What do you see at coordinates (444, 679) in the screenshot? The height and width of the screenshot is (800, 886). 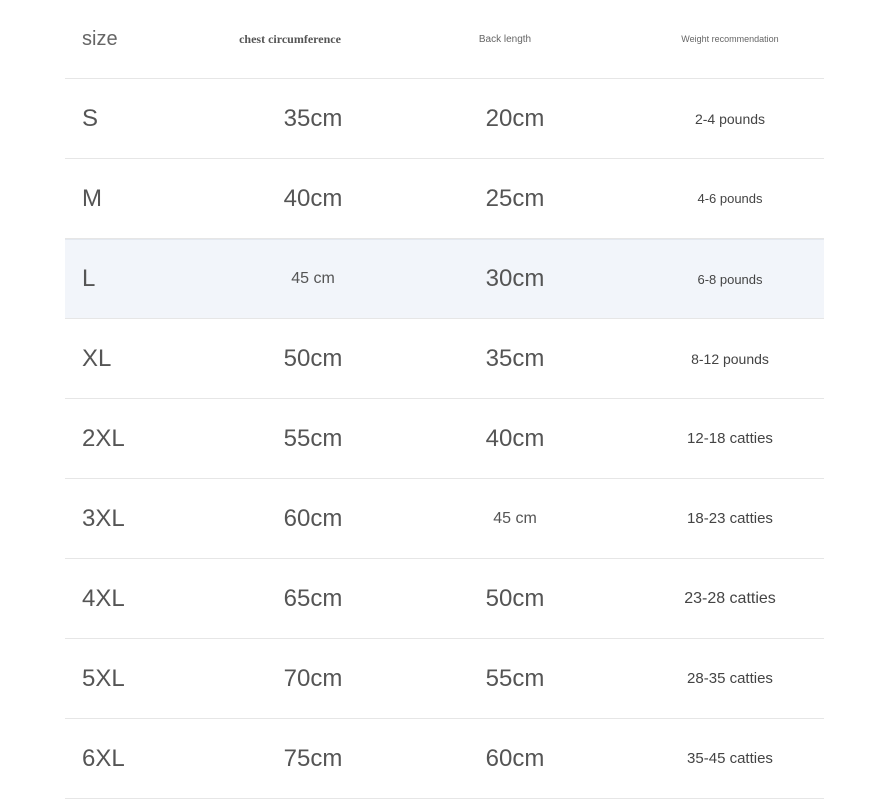 I see `table-row: 5XL 70cm 55cm 28-35 catties` at bounding box center [444, 679].